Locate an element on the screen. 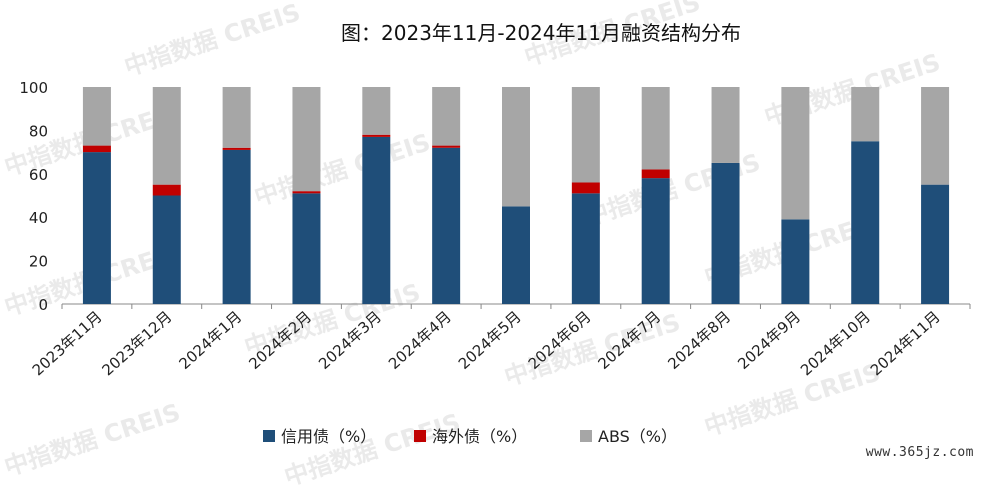  x-tick-label: 2024年5月 is located at coordinates (490, 340).